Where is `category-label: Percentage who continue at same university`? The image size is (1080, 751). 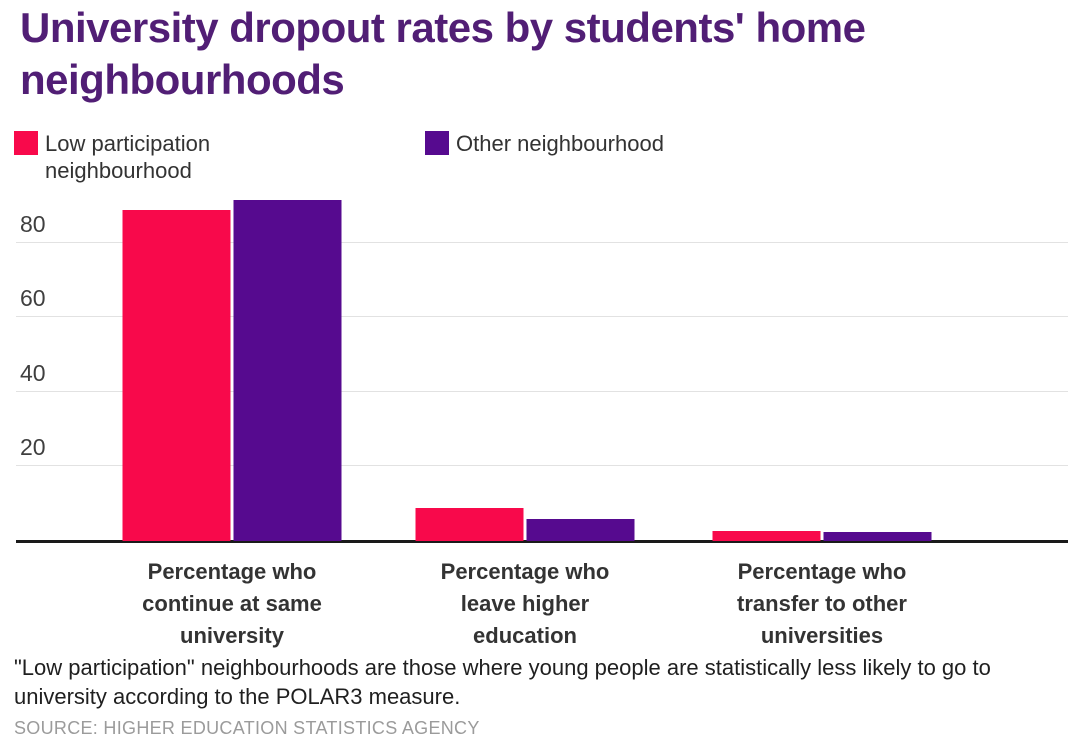 category-label: Percentage who continue at same university is located at coordinates (232, 604).